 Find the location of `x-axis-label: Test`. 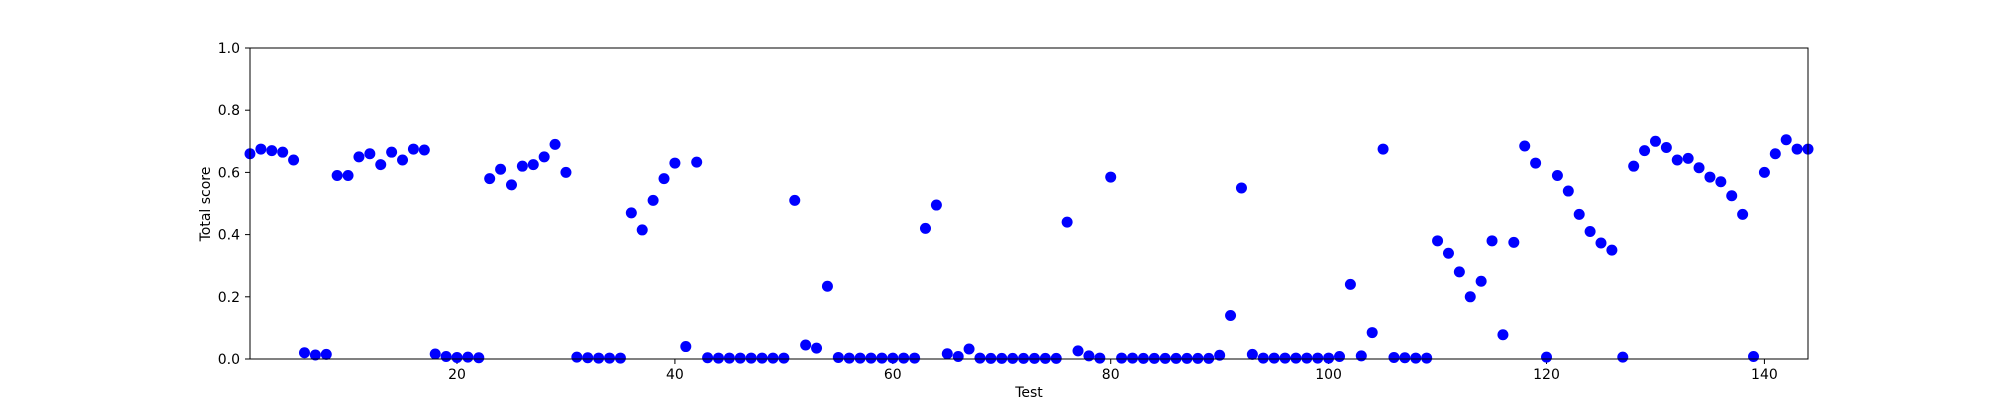

x-axis-label: Test is located at coordinates (1028, 392).